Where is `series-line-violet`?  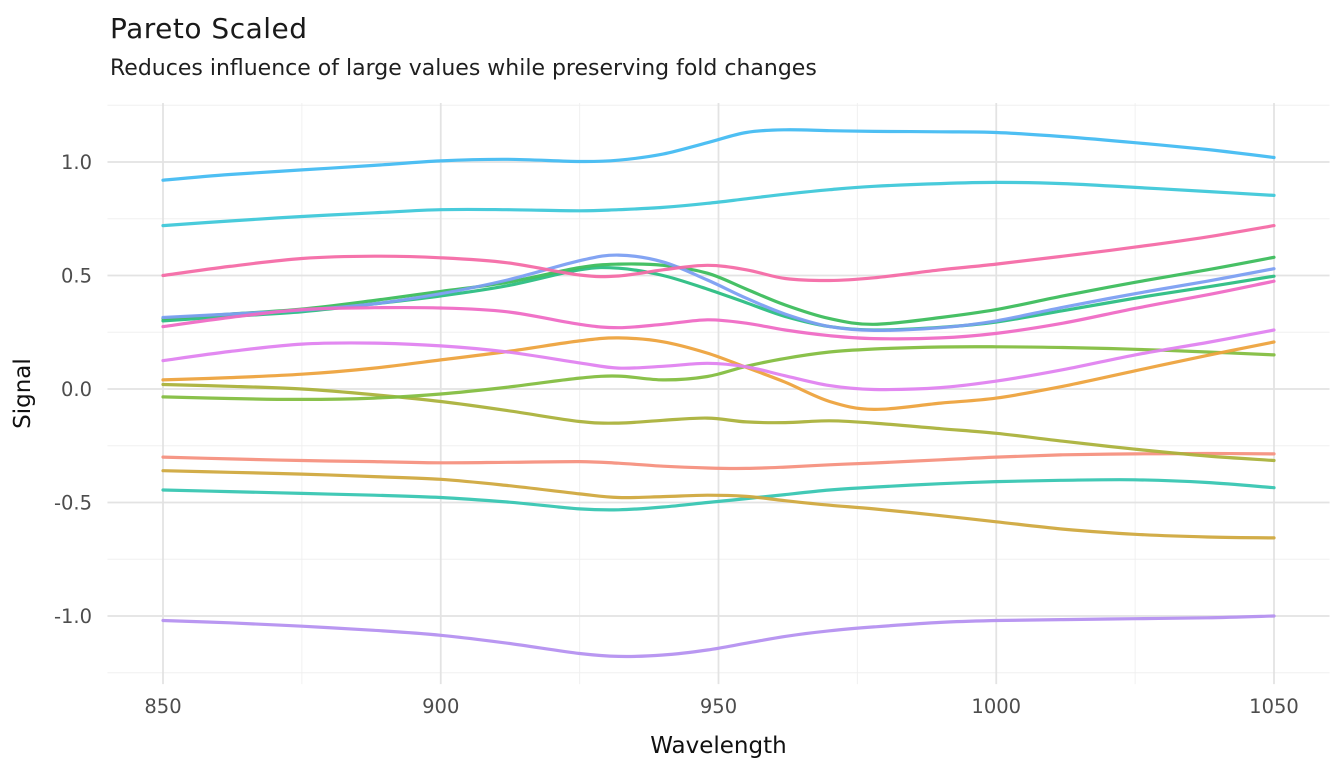
series-line-violet is located at coordinates (718, 360).